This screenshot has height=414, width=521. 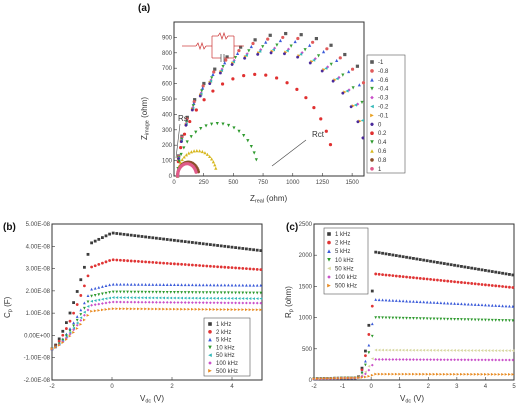 I want to click on panel-a-legend, so click(x=386, y=114).